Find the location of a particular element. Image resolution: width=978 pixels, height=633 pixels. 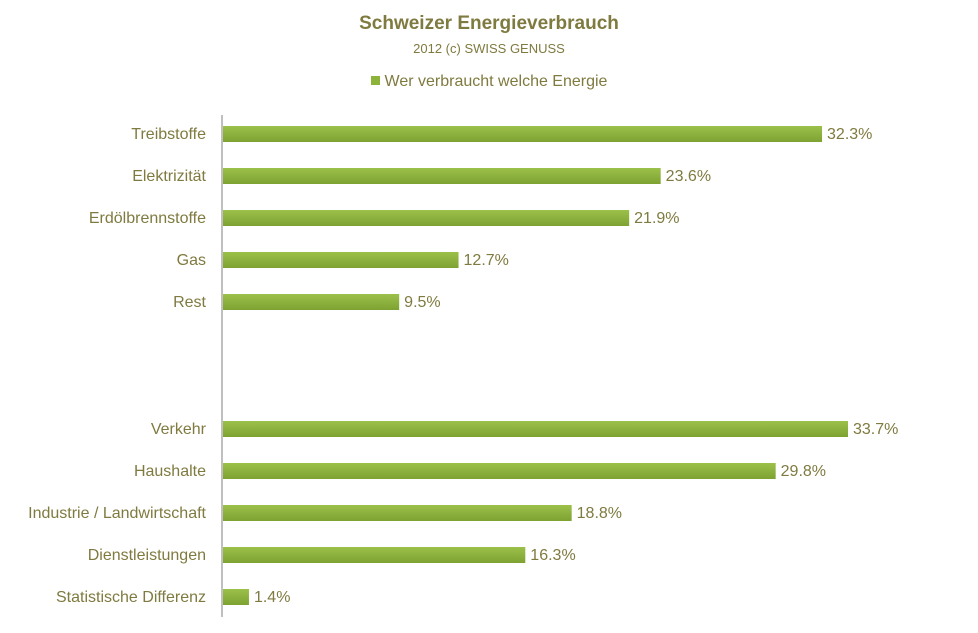

category-label: Statistische Differenz is located at coordinates (131, 597).